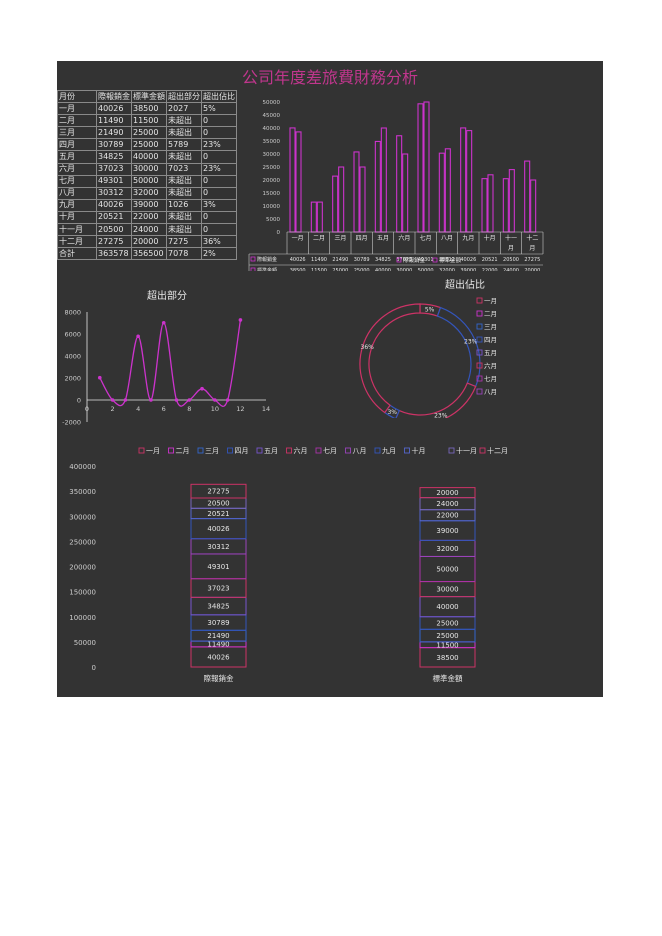 Image resolution: width=662 pixels, height=936 pixels. What do you see at coordinates (184, 242) in the screenshot?
I see `table-cell: 7275` at bounding box center [184, 242].